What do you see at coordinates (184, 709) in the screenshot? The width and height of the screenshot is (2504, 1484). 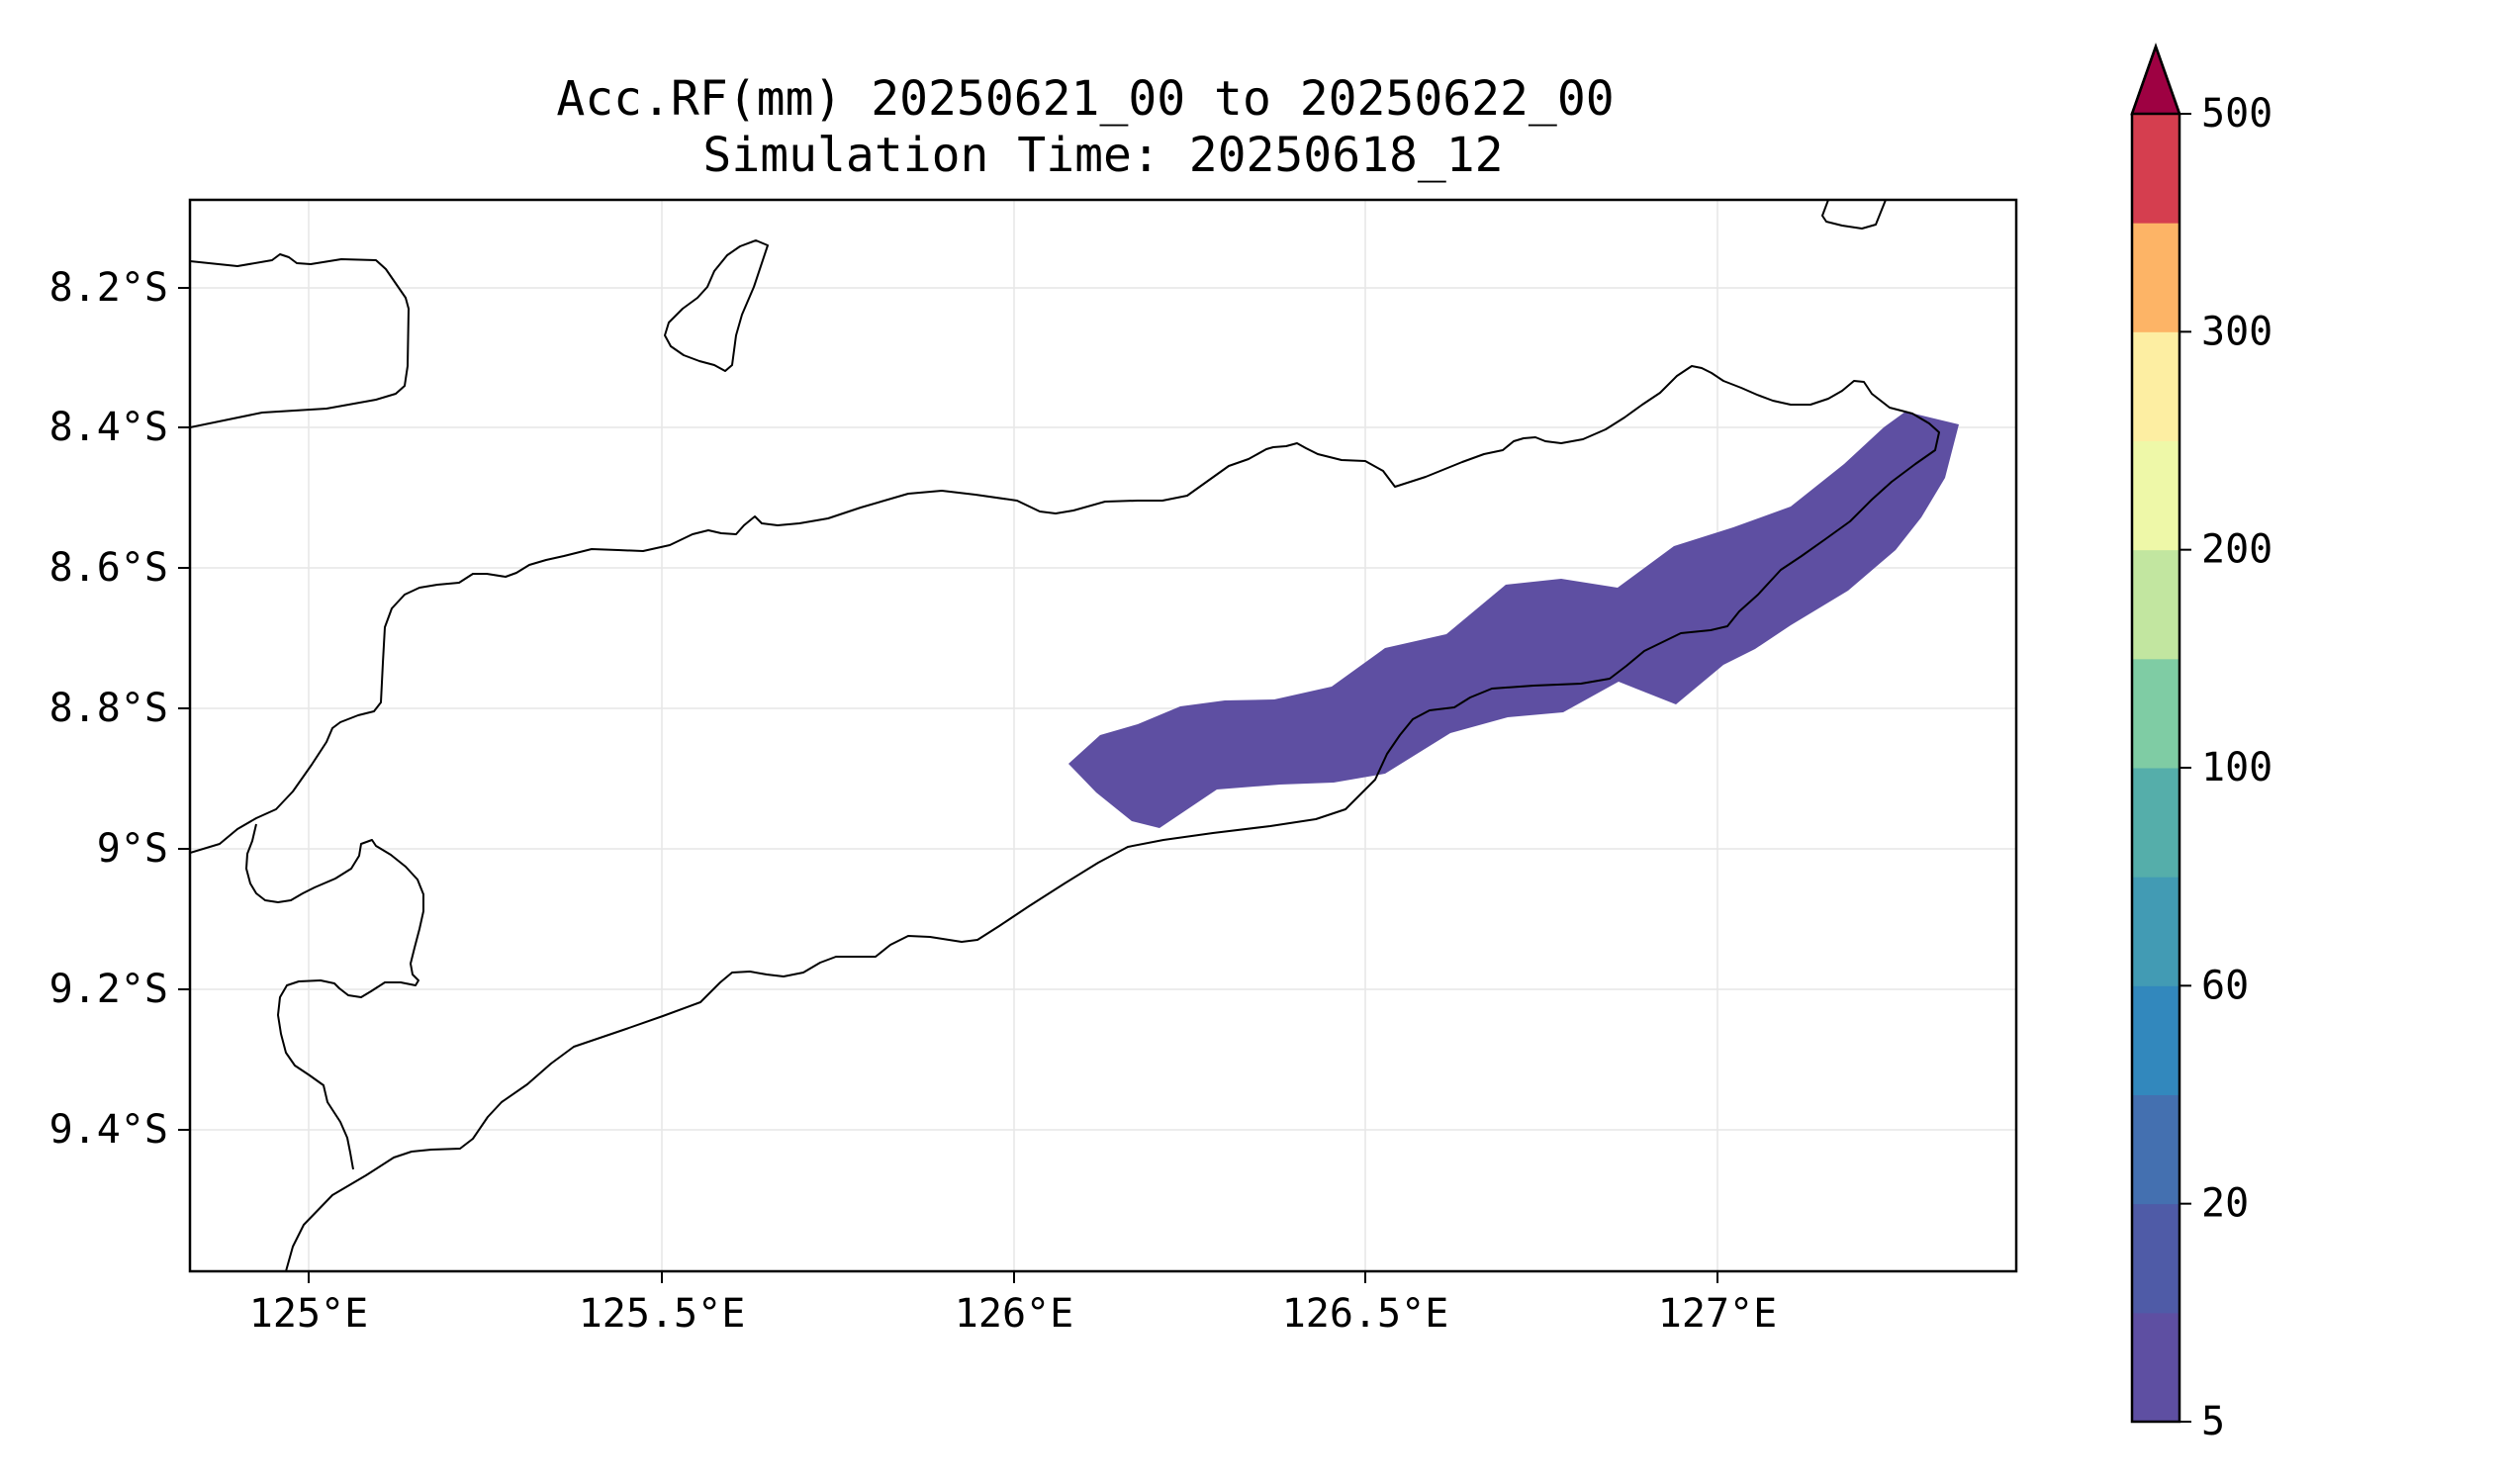 I see `y-axis-ticks` at bounding box center [184, 709].